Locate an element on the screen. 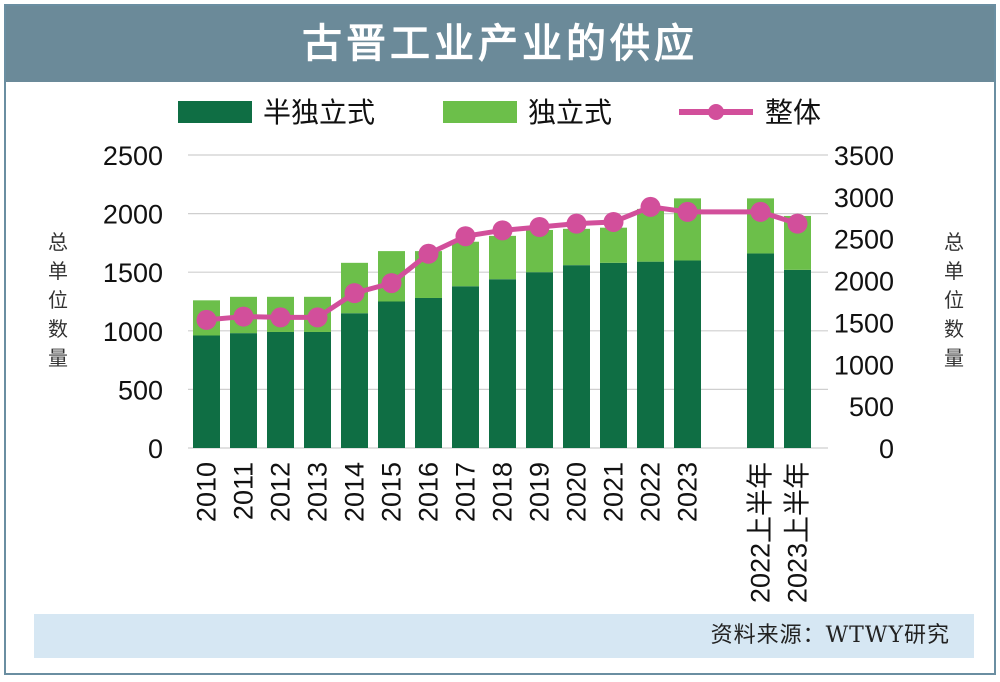  x-tick-label: 2013 is located at coordinates (318, 492).